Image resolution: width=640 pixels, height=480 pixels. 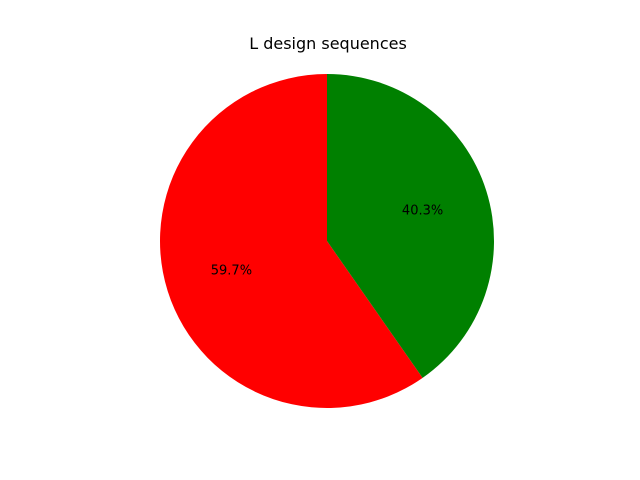 What do you see at coordinates (231, 271) in the screenshot?
I see `pie-slice-label-1: 59.7%` at bounding box center [231, 271].